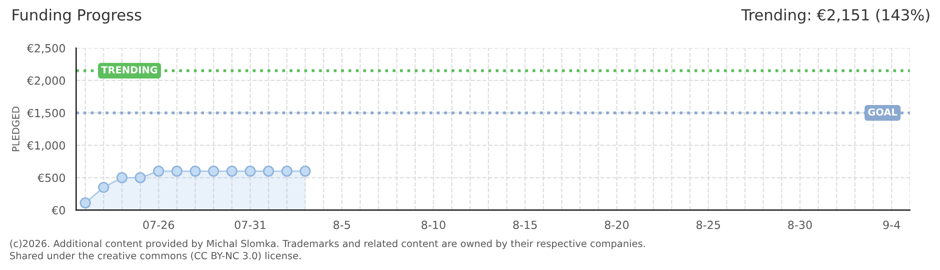 This screenshot has width=940, height=270. What do you see at coordinates (800, 225) in the screenshot?
I see `x-tick-label: 8-30` at bounding box center [800, 225].